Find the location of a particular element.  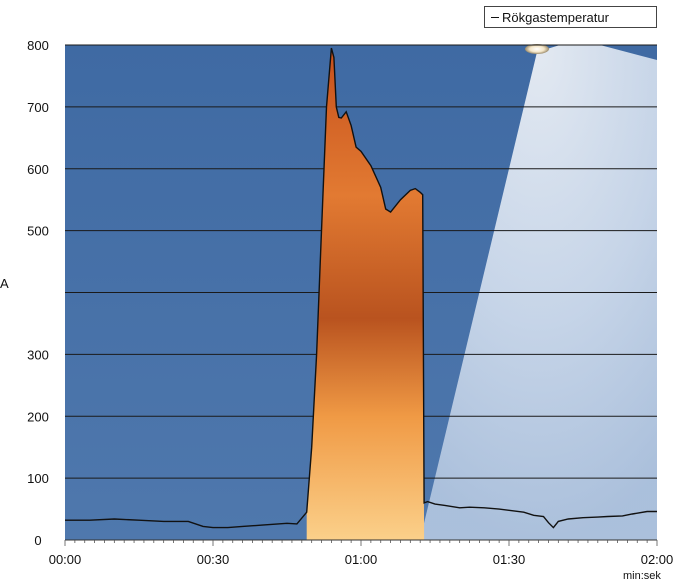

fire-region is located at coordinates (365, 294).